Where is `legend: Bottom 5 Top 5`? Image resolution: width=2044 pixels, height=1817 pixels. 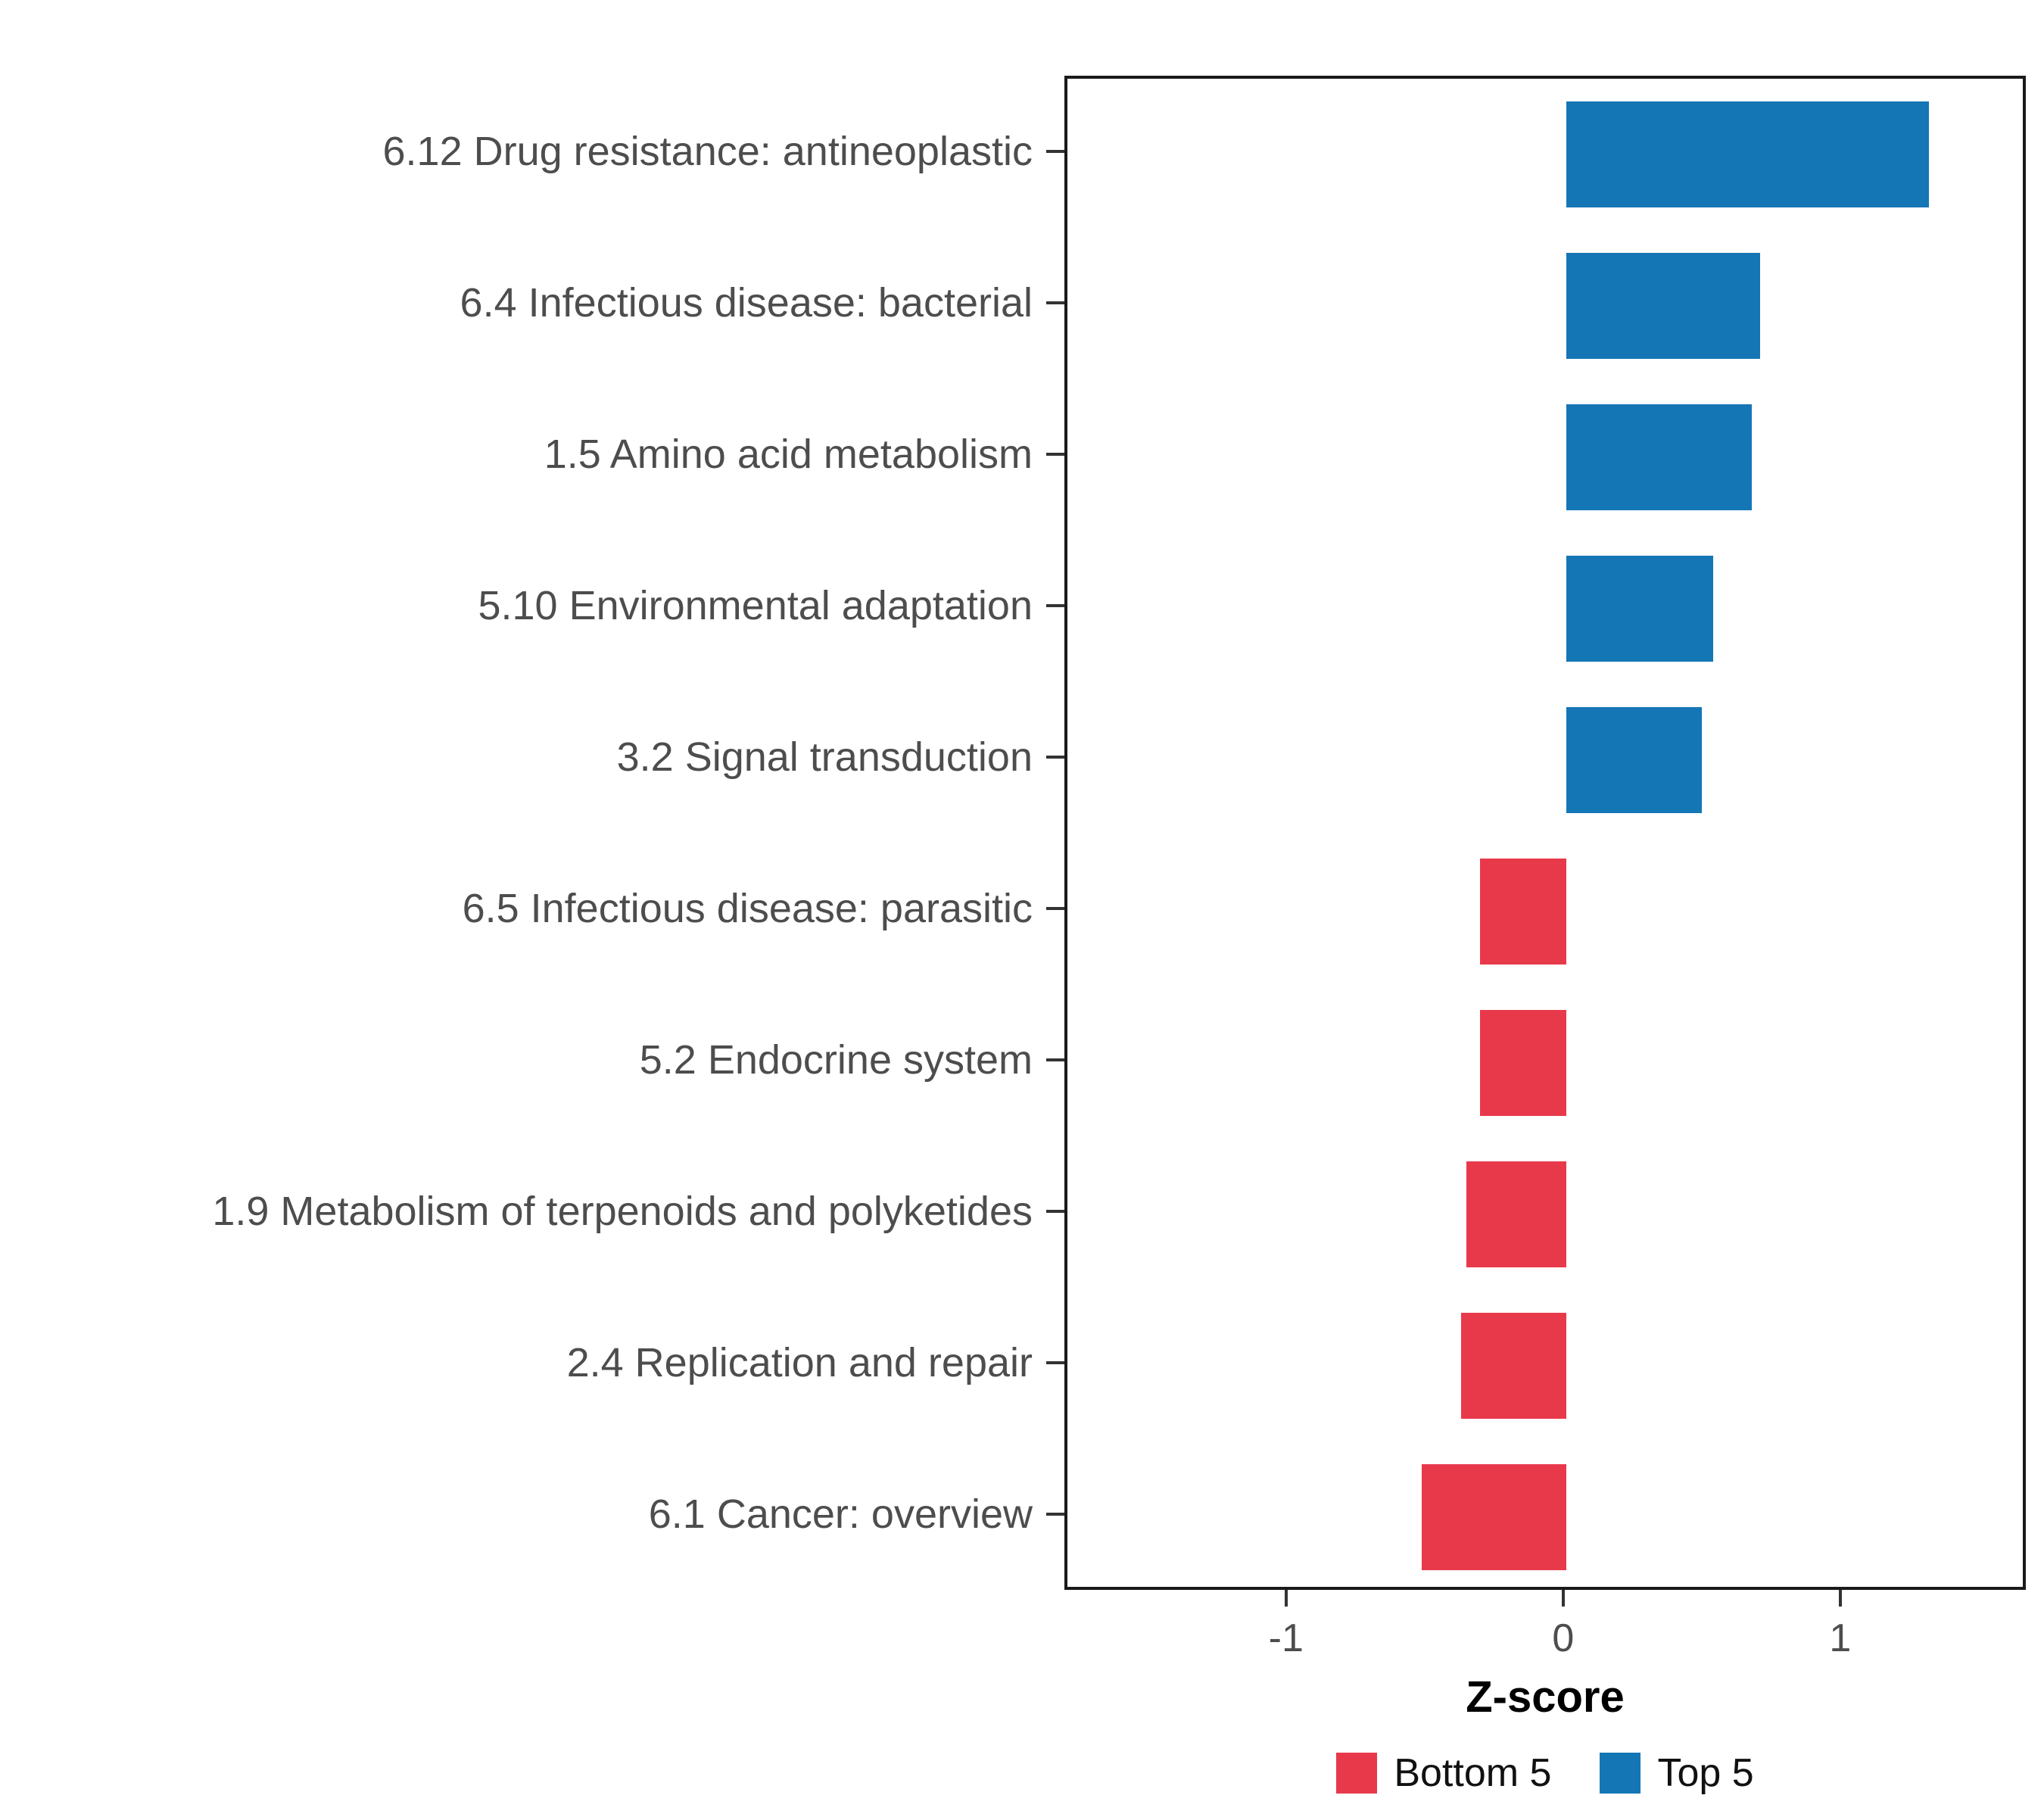
legend: Bottom 5 Top 5 is located at coordinates (1545, 1773).